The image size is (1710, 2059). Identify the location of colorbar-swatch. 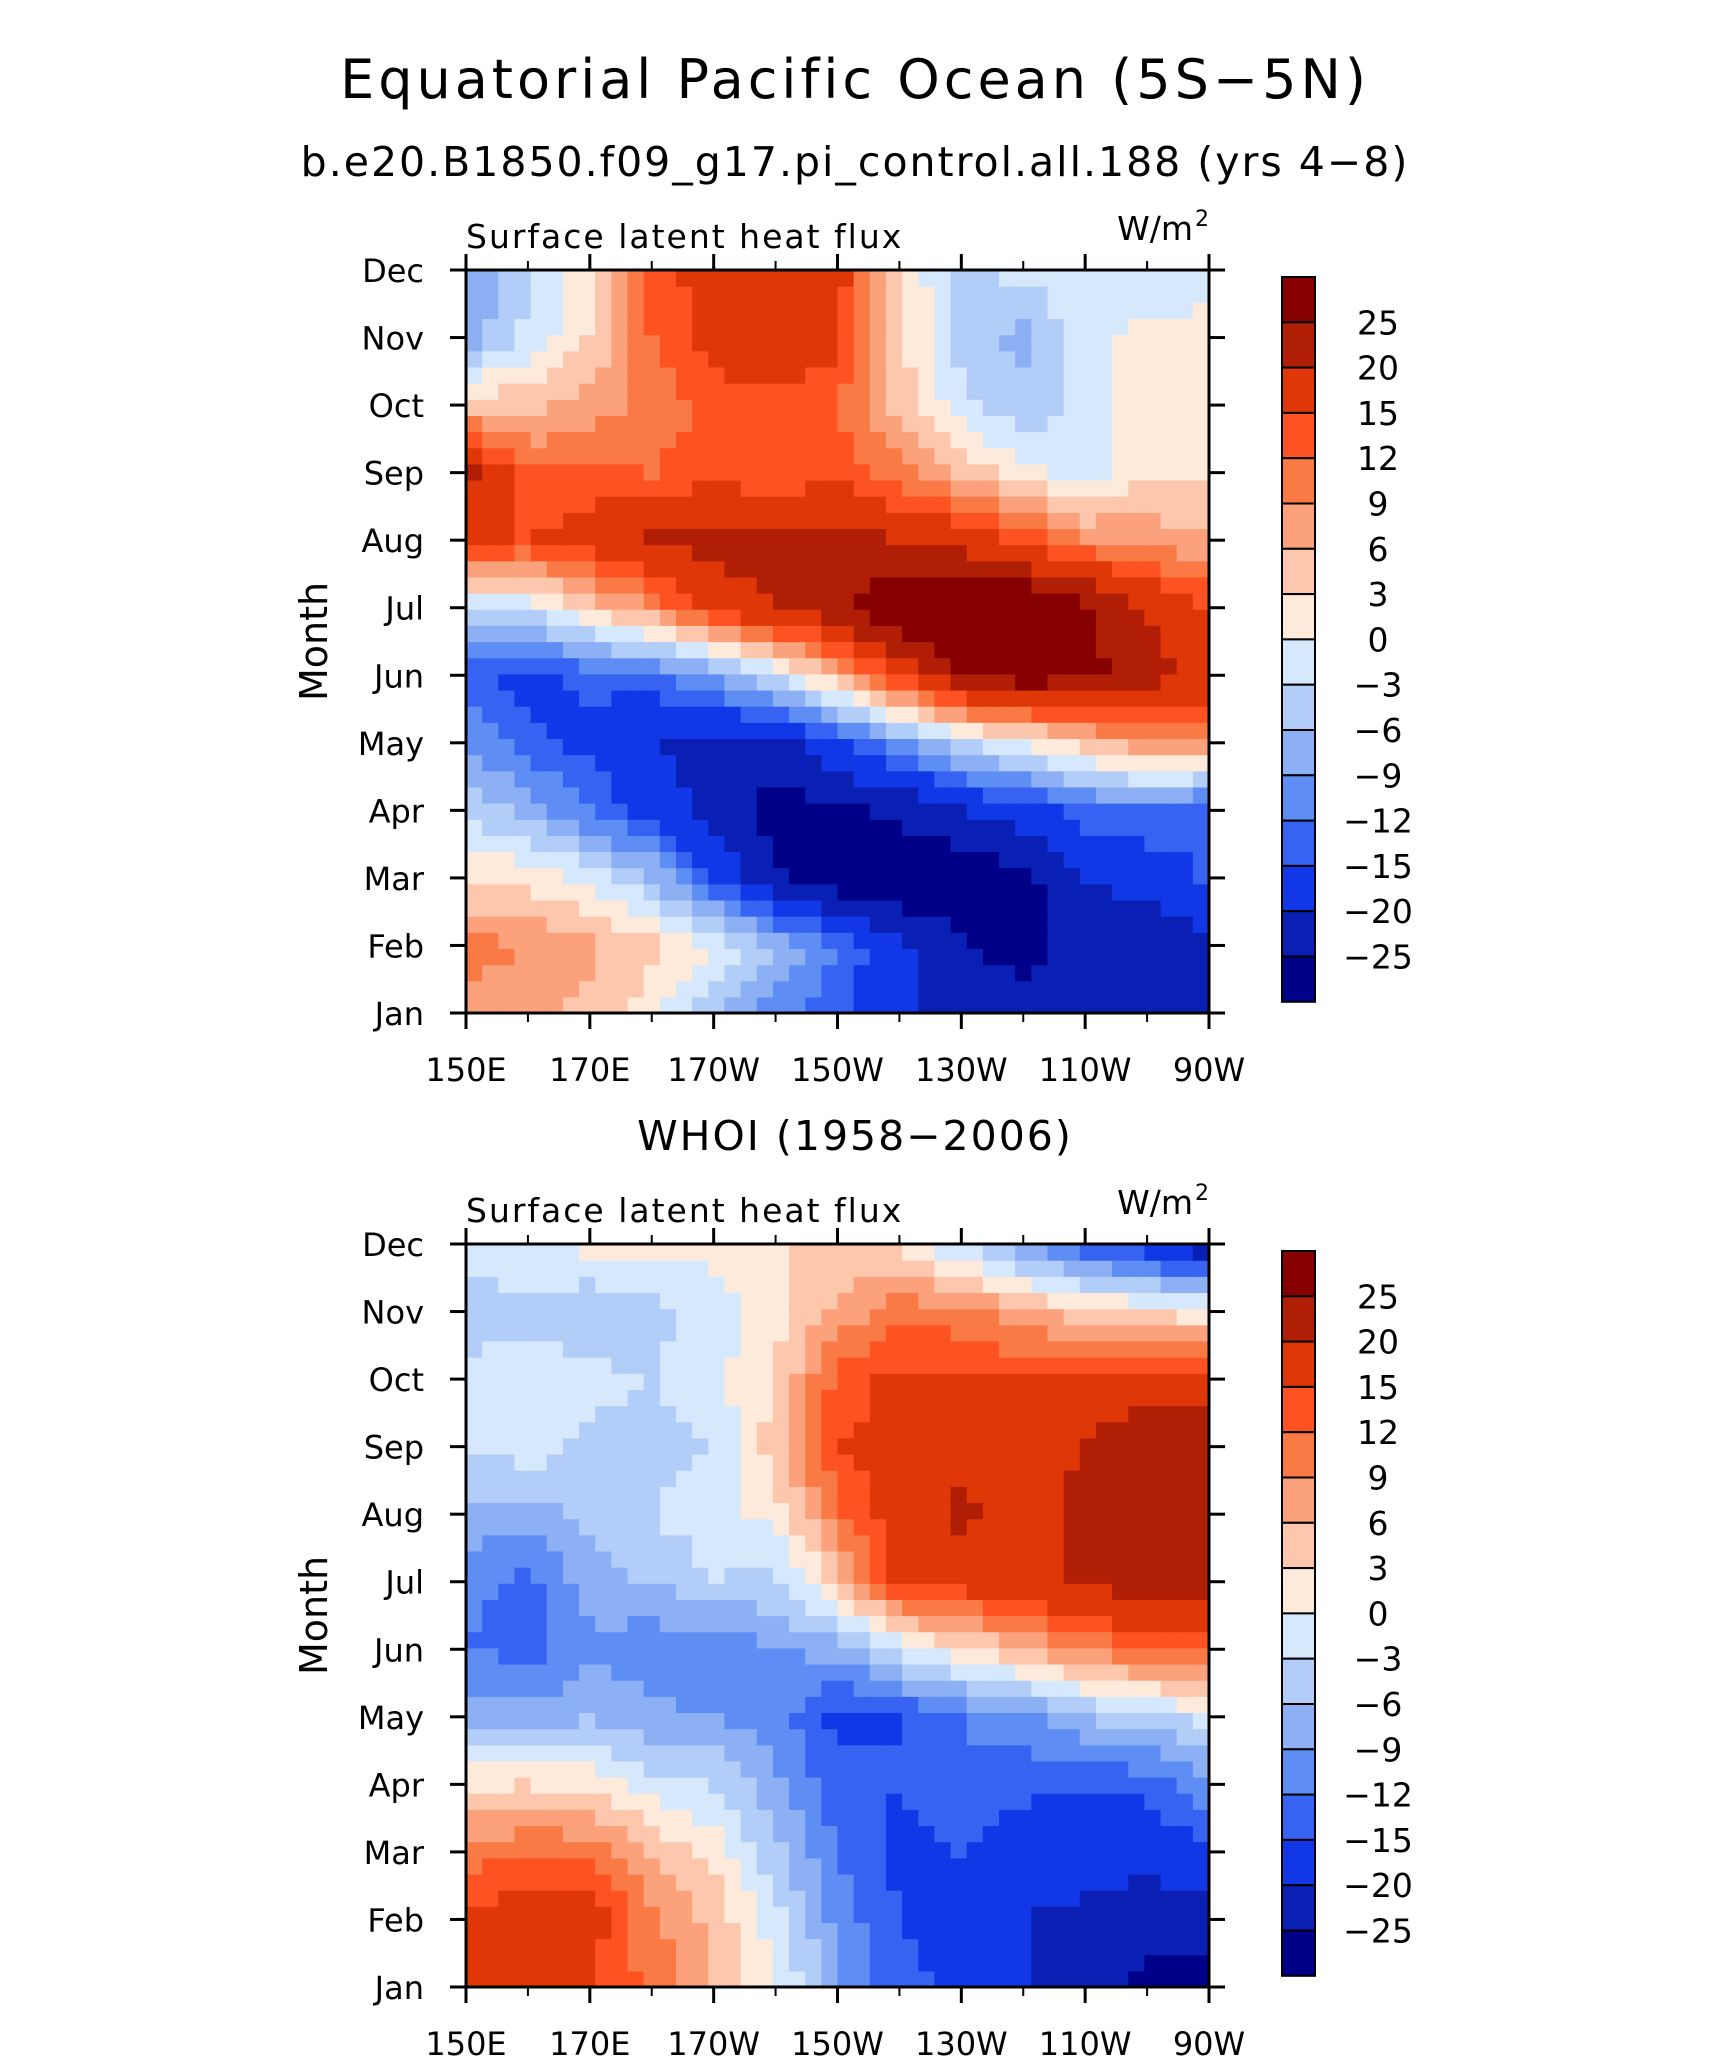
(1298, 1274).